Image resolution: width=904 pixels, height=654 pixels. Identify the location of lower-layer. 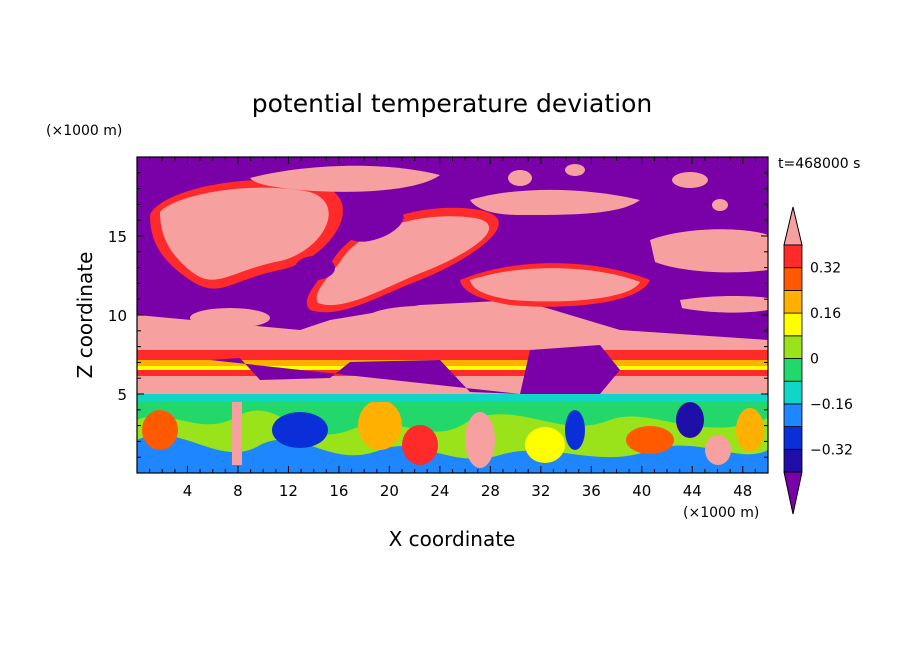
(452, 433).